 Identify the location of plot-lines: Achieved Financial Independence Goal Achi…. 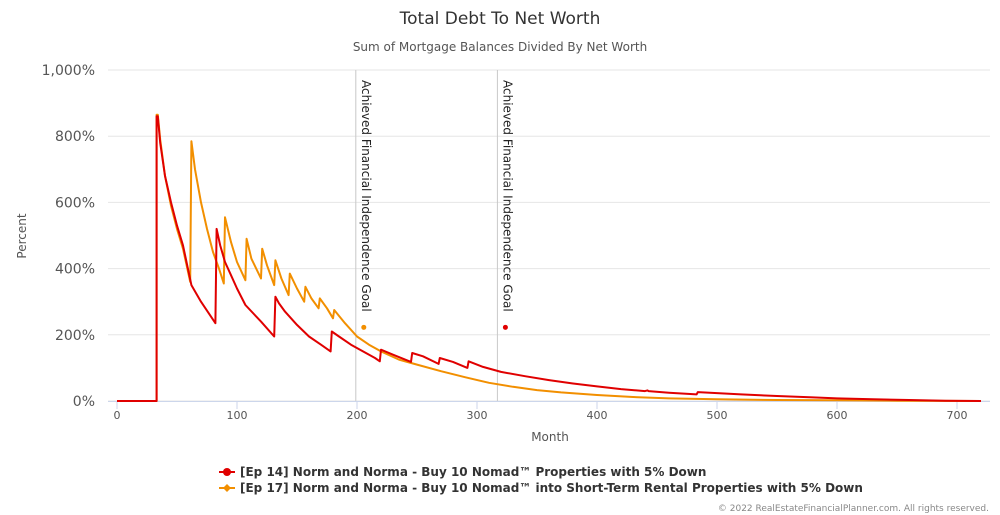
(434, 235).